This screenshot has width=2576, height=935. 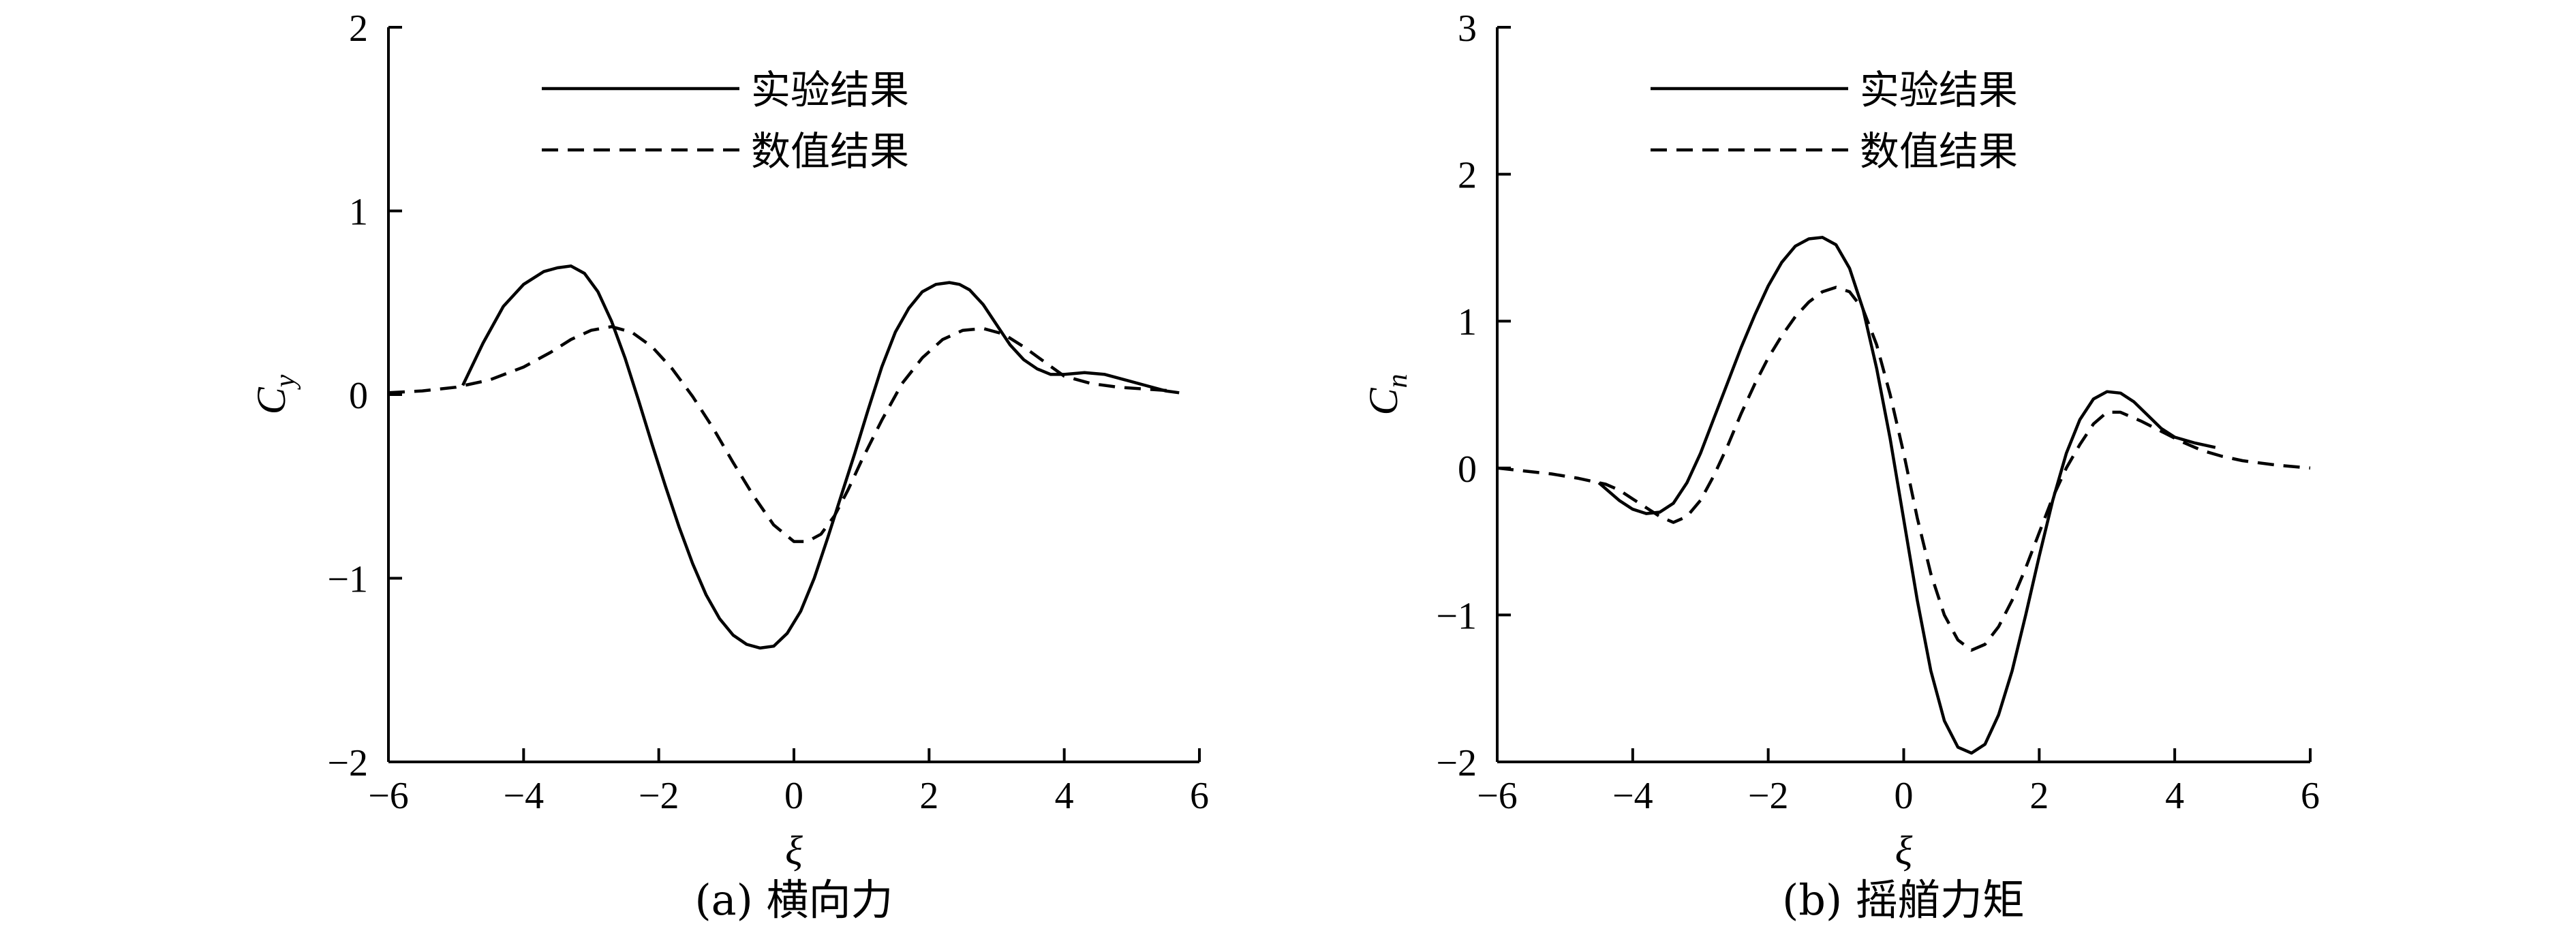 What do you see at coordinates (1768, 796) in the screenshot?
I see `chart-b-x-tick-label: −2` at bounding box center [1768, 796].